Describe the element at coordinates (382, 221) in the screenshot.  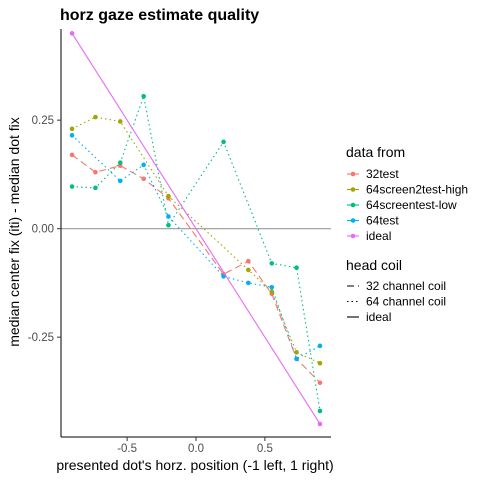
I see `legend-item-label: 64test` at that location.